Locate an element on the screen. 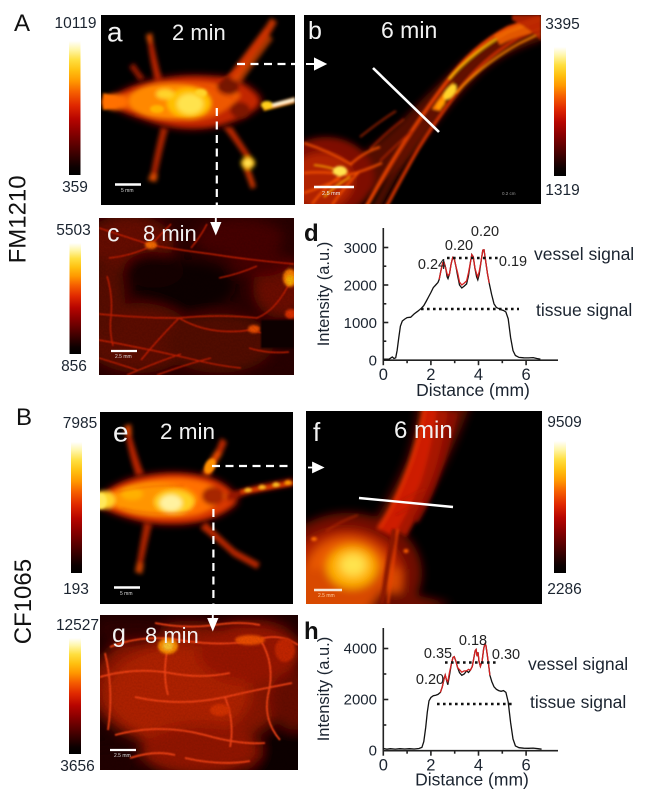  svg-text: h is located at coordinates (311, 631).